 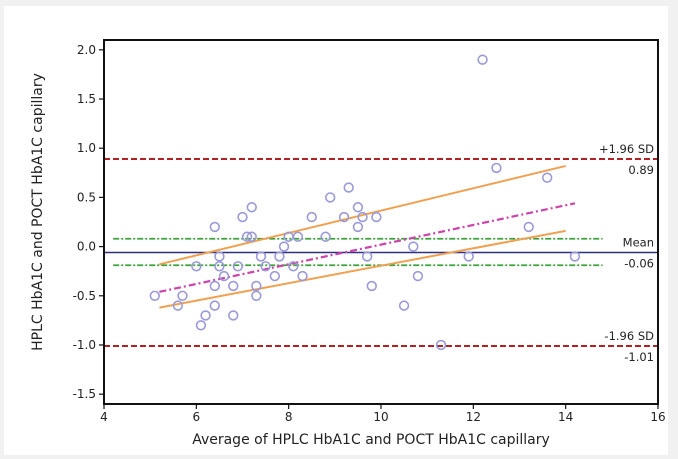 What do you see at coordinates (639, 357) in the screenshot?
I see `lower-loa-value-label: -1.01` at bounding box center [639, 357].